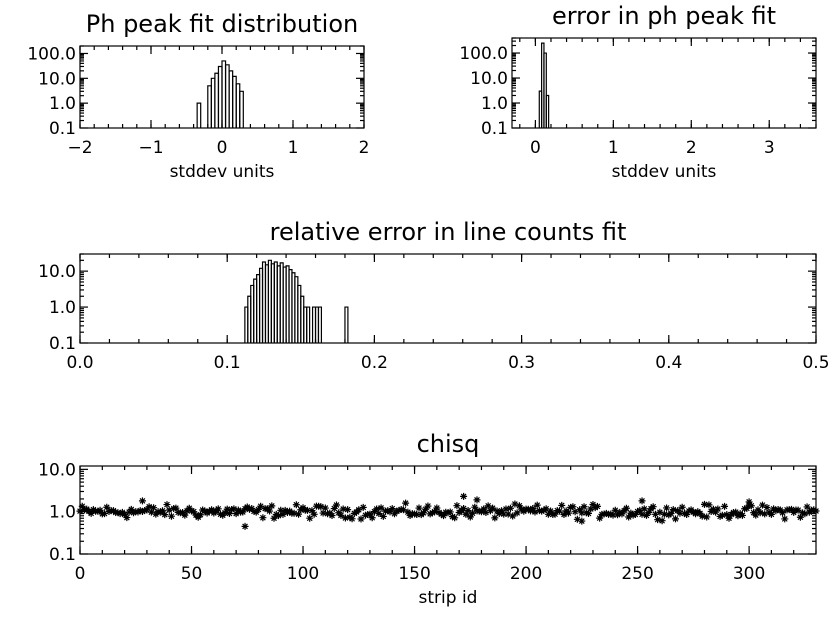  What do you see at coordinates (749, 574) in the screenshot?
I see `x-tick-label: 300` at bounding box center [749, 574].